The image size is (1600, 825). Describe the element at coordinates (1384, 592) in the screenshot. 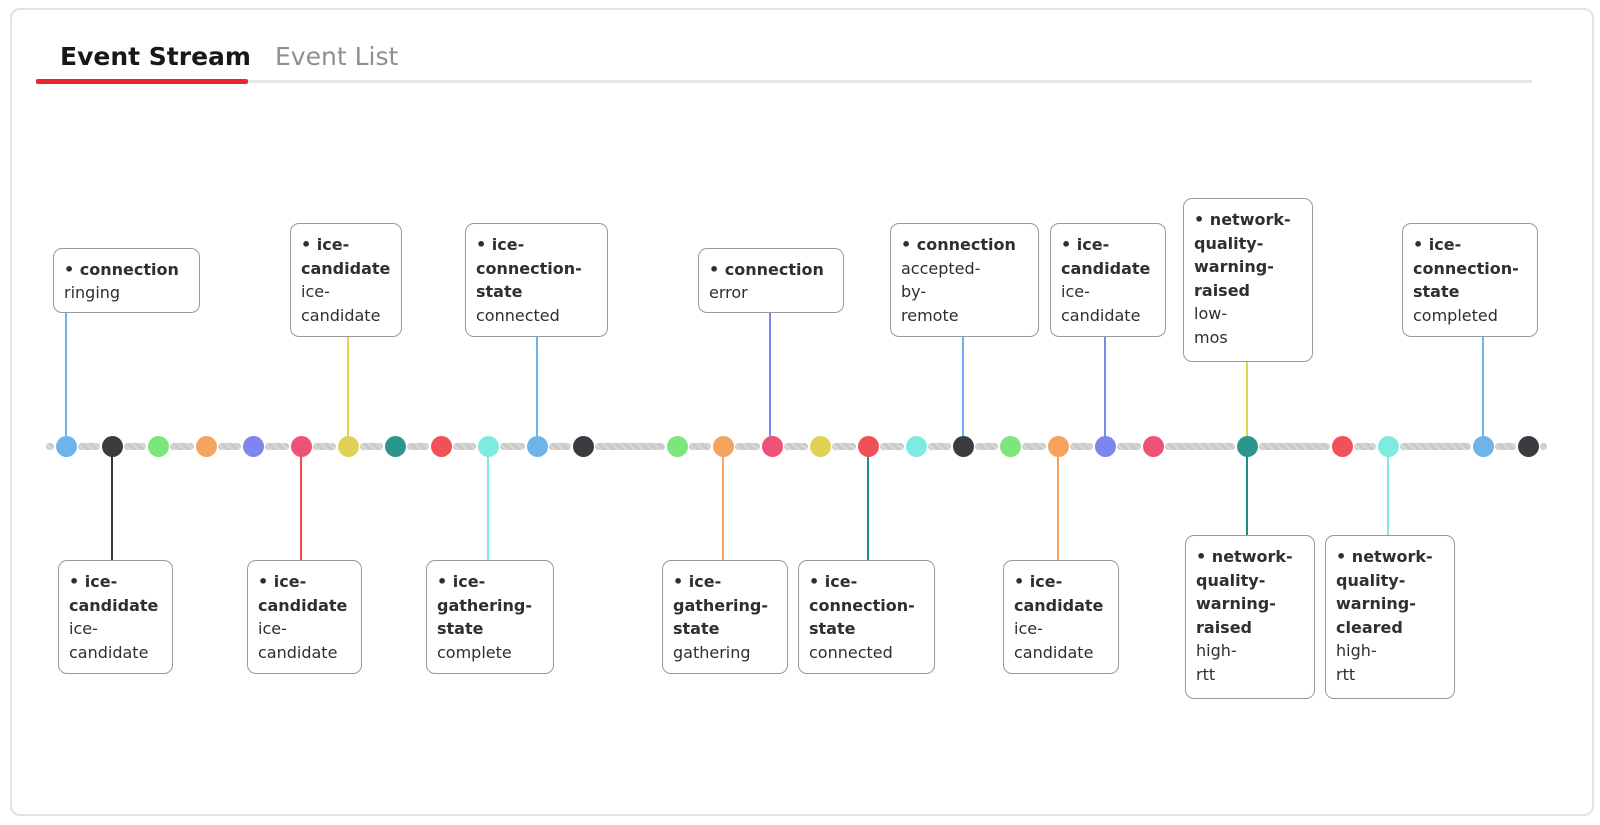

I see `event-title-text: network- quality- warning- cleared` at that location.